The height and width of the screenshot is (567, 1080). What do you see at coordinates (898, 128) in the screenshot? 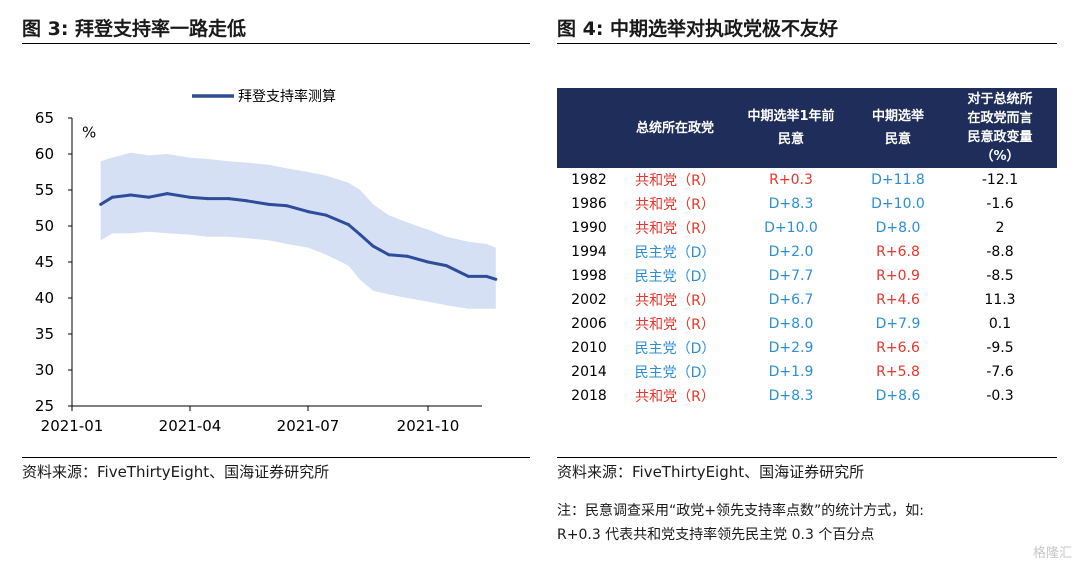
I see `header-midterm-poll: 中期选举 民意` at bounding box center [898, 128].